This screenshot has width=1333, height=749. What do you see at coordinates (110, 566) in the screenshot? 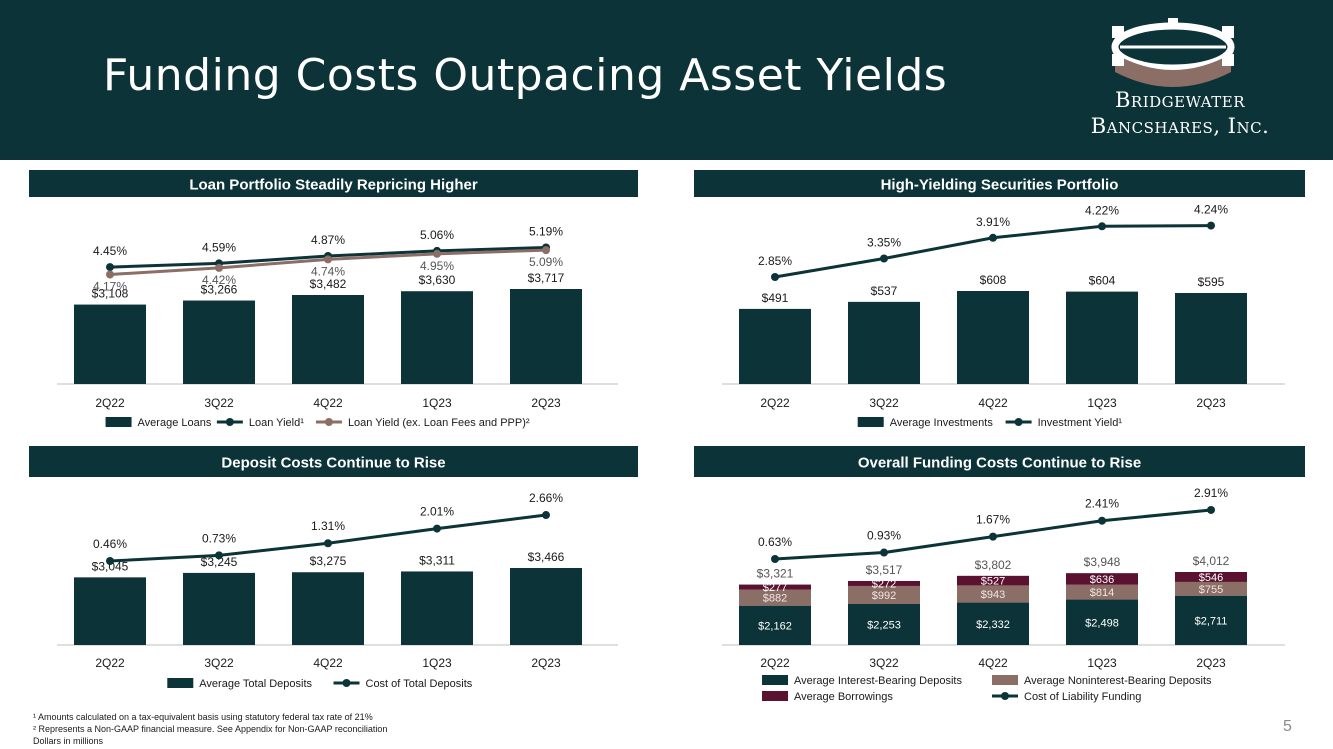
I see `bar-value-label: $3,045` at bounding box center [110, 566].